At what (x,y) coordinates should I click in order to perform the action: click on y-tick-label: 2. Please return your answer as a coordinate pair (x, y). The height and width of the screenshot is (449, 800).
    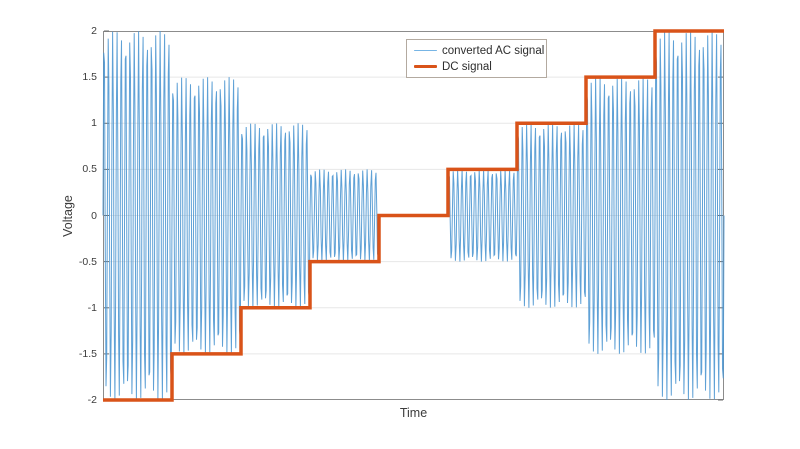
    Looking at the image, I should click on (94, 31).